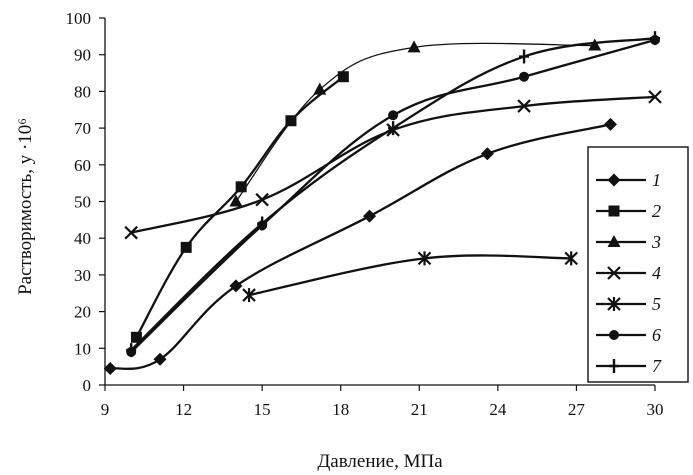  I want to click on y-axis-title: Растворимость, y ·10⁶, so click(25, 206).